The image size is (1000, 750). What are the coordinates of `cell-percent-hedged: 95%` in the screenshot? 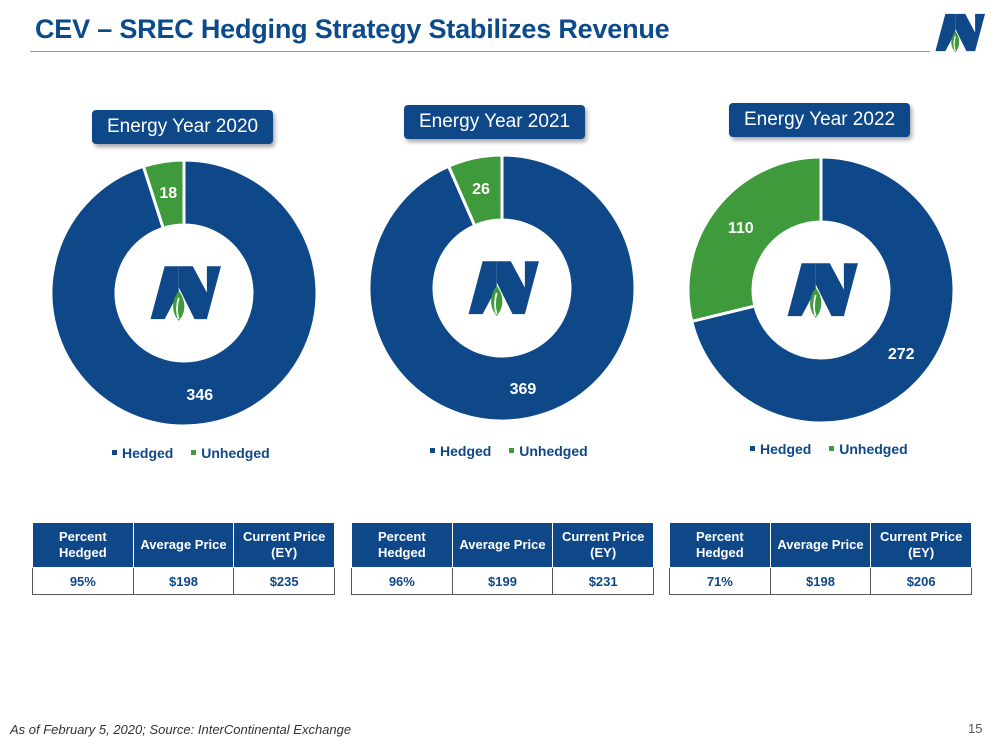 It's located at (83, 581).